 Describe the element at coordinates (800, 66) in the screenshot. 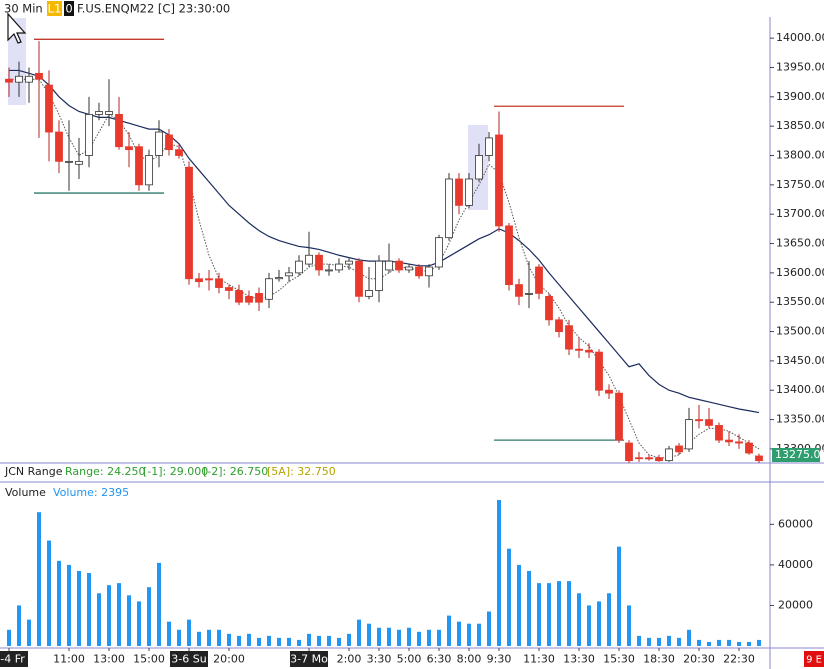

I see `y-tick-label: 13950.00` at that location.